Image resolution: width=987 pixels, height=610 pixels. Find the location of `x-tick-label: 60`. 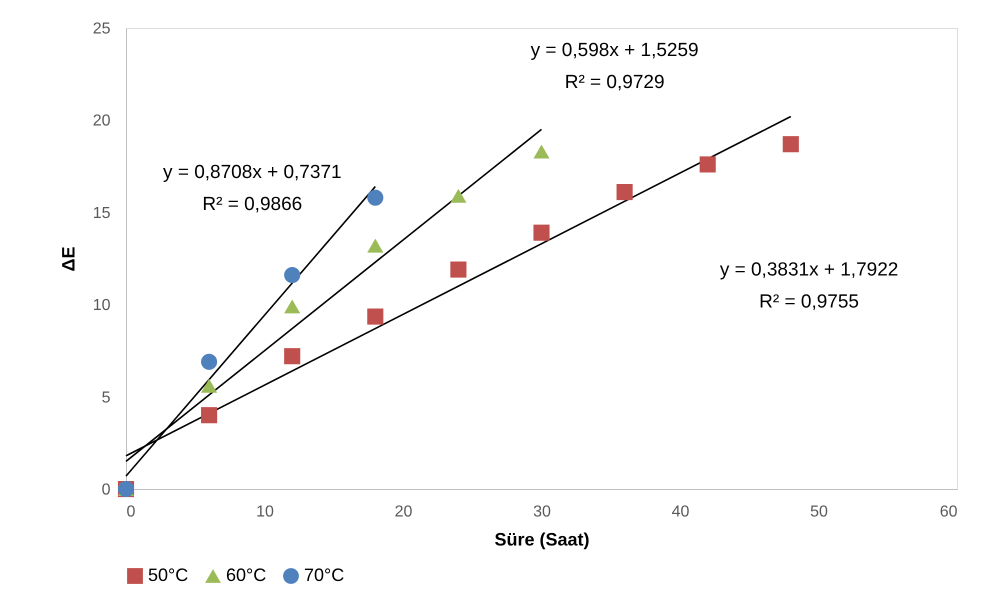

x-tick-label: 60 is located at coordinates (949, 512).